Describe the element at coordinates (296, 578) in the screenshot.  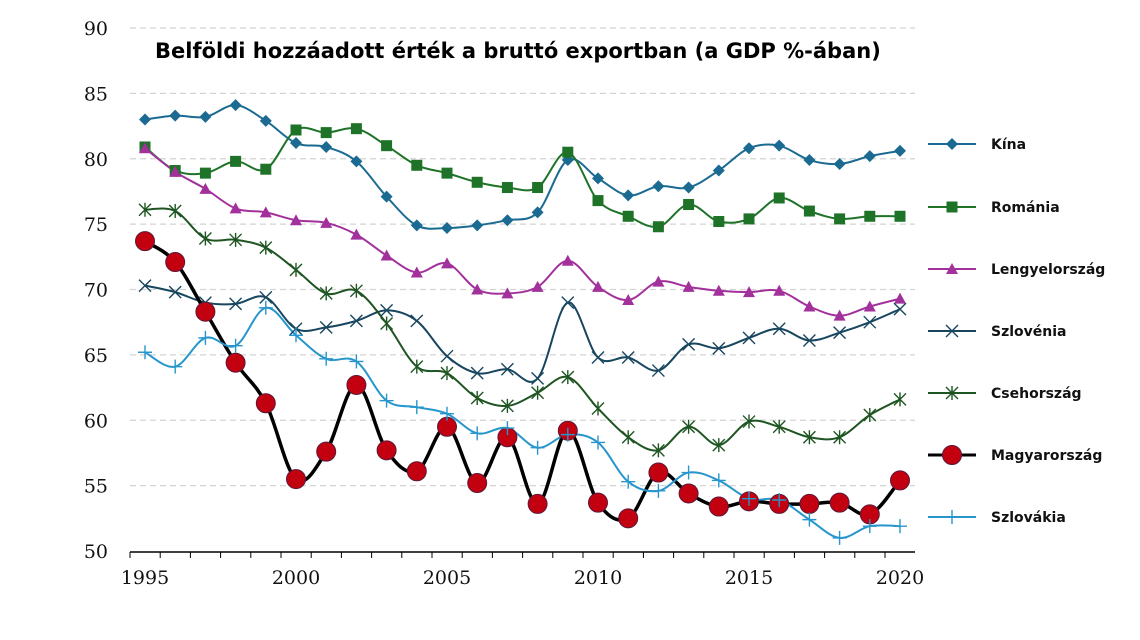
I see `x-tick-label: 2000` at that location.